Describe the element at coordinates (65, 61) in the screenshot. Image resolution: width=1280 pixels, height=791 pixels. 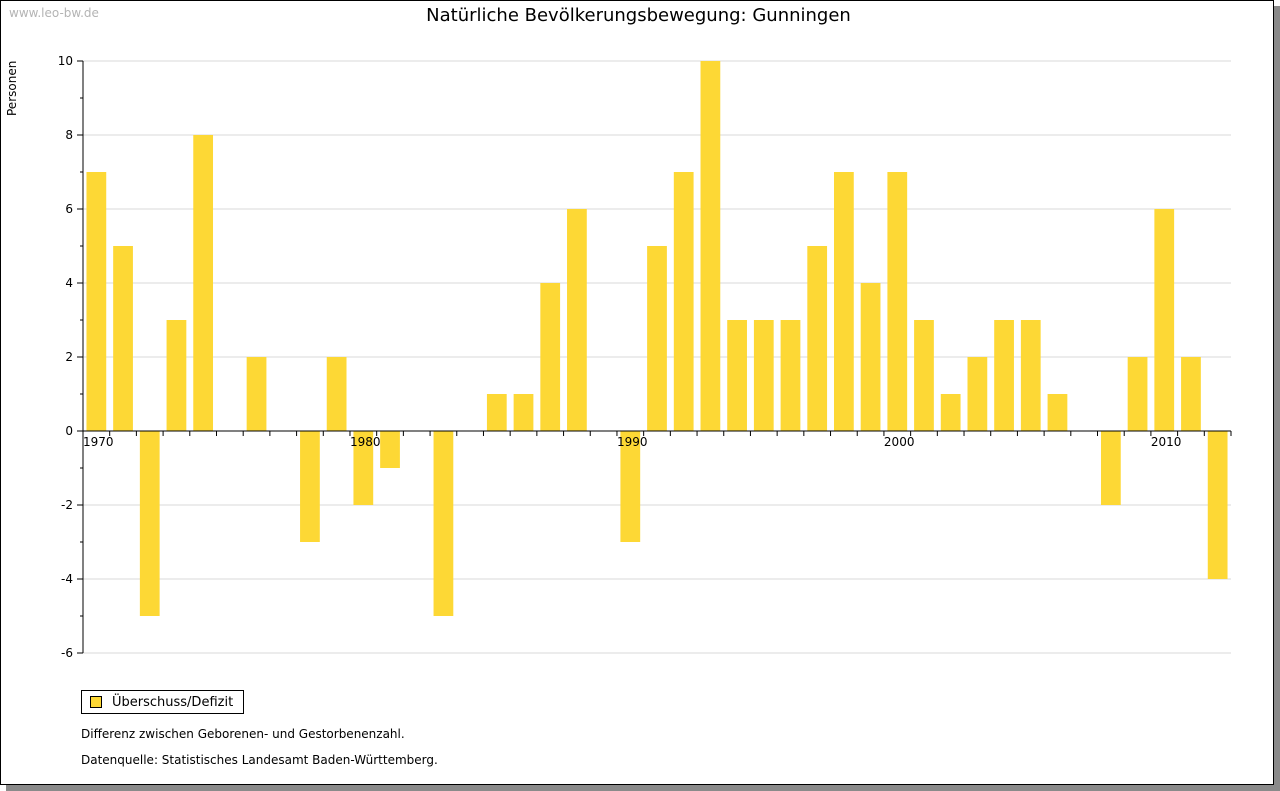
I see `y-tick-label: 10` at that location.